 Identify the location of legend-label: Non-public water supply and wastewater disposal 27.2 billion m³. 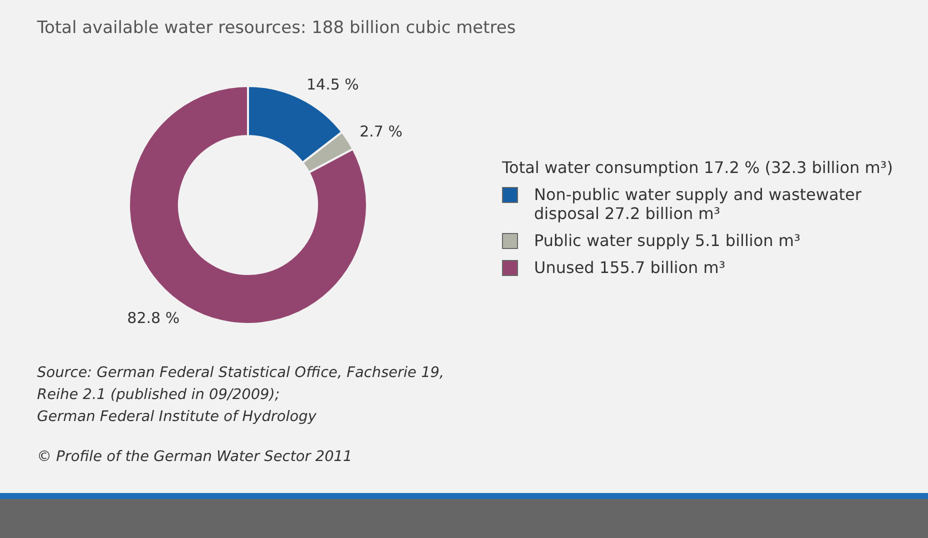
(698, 204).